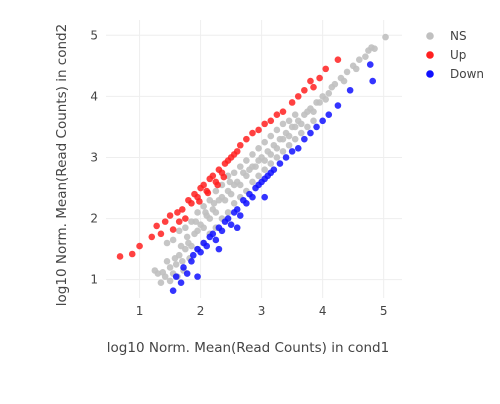 Image resolution: width=500 pixels, height=404 pixels. Describe the element at coordinates (446, 55) in the screenshot. I see `legend-item-up: Up` at that location.